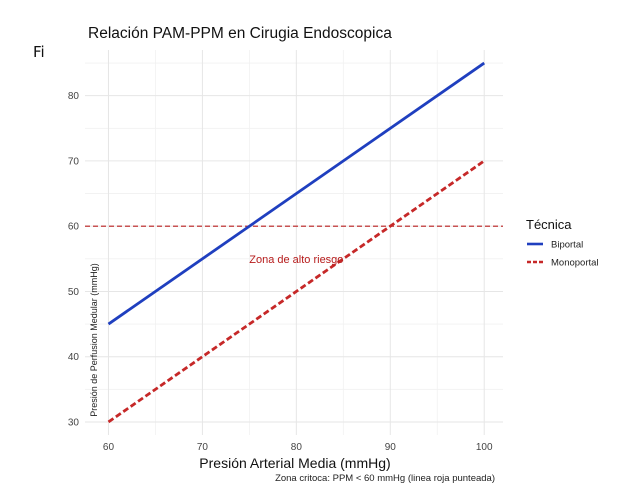 The height and width of the screenshot is (503, 643). What do you see at coordinates (391, 447) in the screenshot?
I see `x-tick-label: 90` at bounding box center [391, 447].